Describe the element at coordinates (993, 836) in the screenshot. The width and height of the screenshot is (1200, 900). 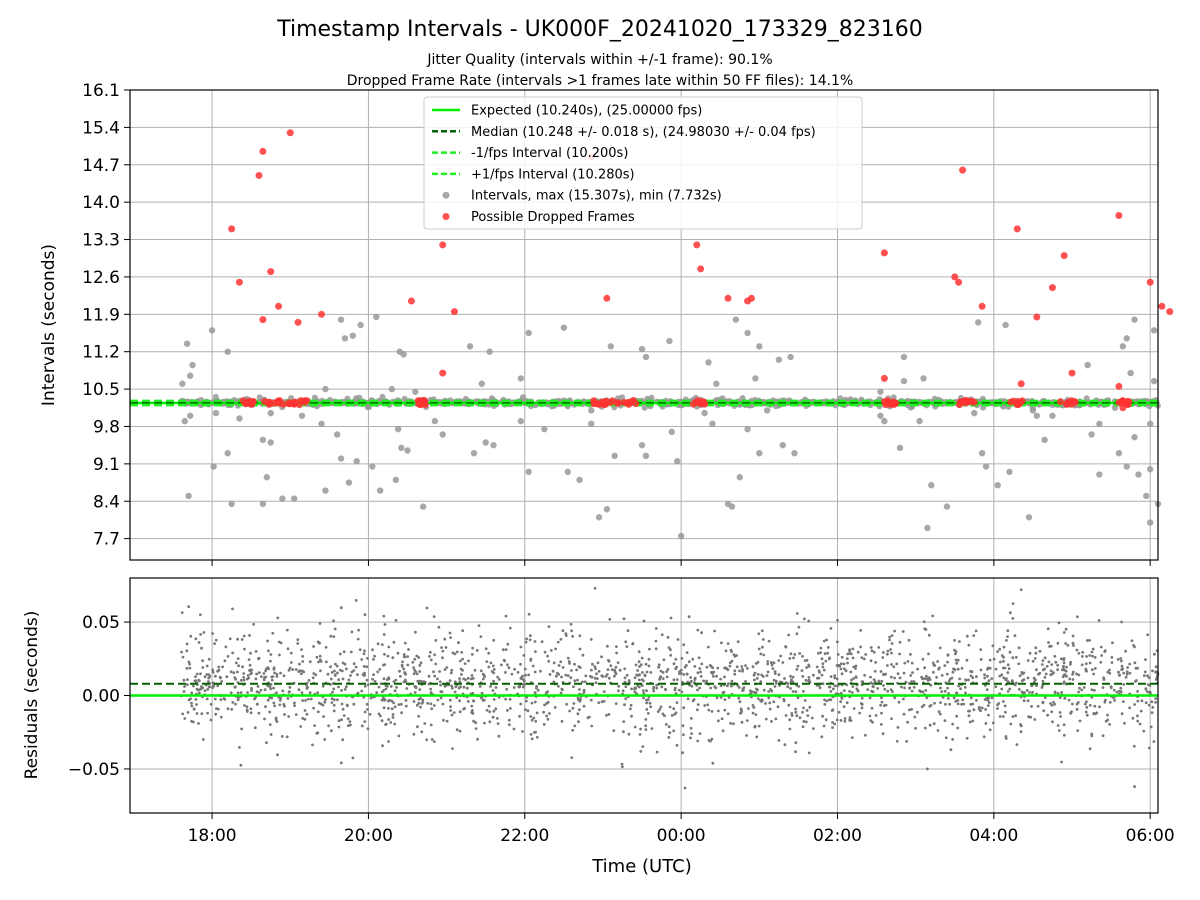
I see `x-tick-label: 04:00` at that location.